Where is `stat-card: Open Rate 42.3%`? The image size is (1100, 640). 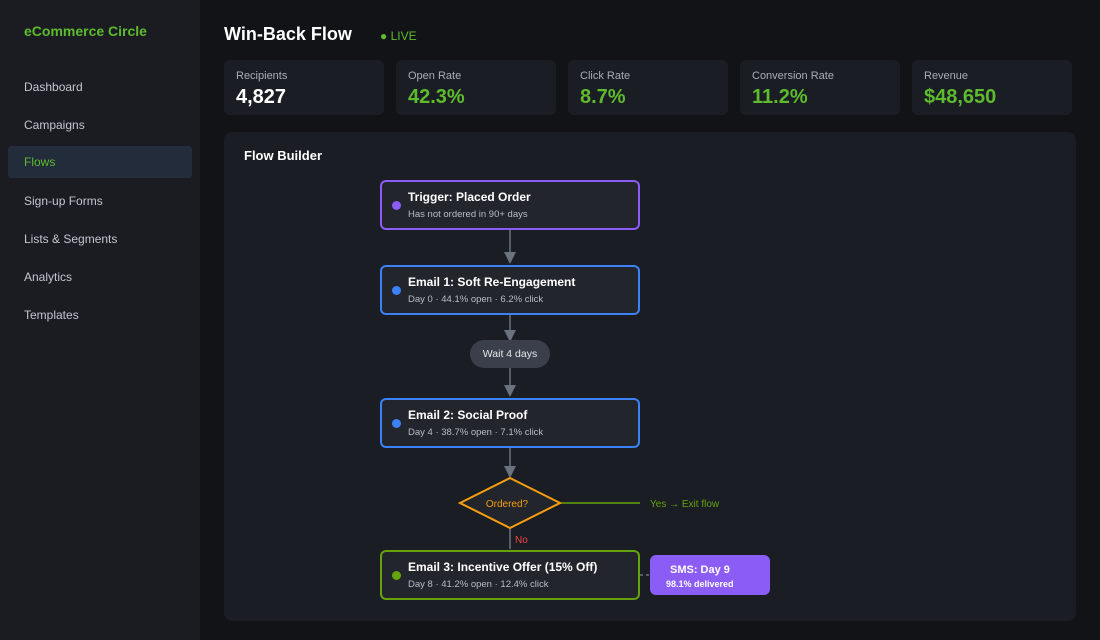
stat-card: Open Rate 42.3% is located at coordinates (476, 87).